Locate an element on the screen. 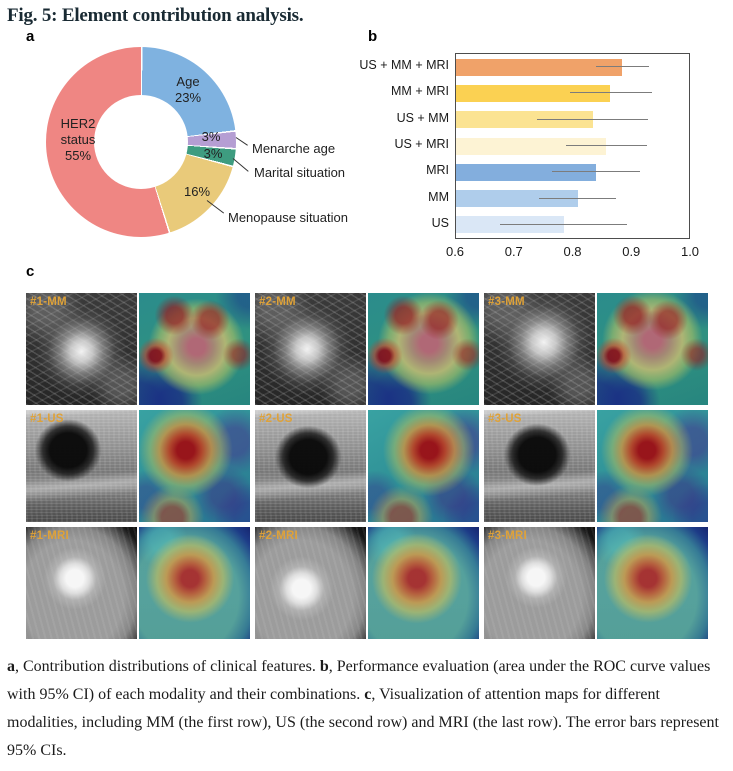  pair-3-mri: #3-MRI is located at coordinates (596, 583).